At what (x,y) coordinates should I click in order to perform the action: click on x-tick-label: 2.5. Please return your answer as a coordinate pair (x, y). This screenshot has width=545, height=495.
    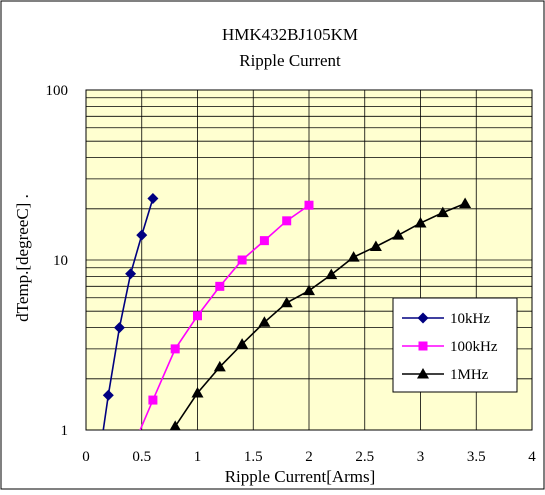
    Looking at the image, I should click on (364, 457).